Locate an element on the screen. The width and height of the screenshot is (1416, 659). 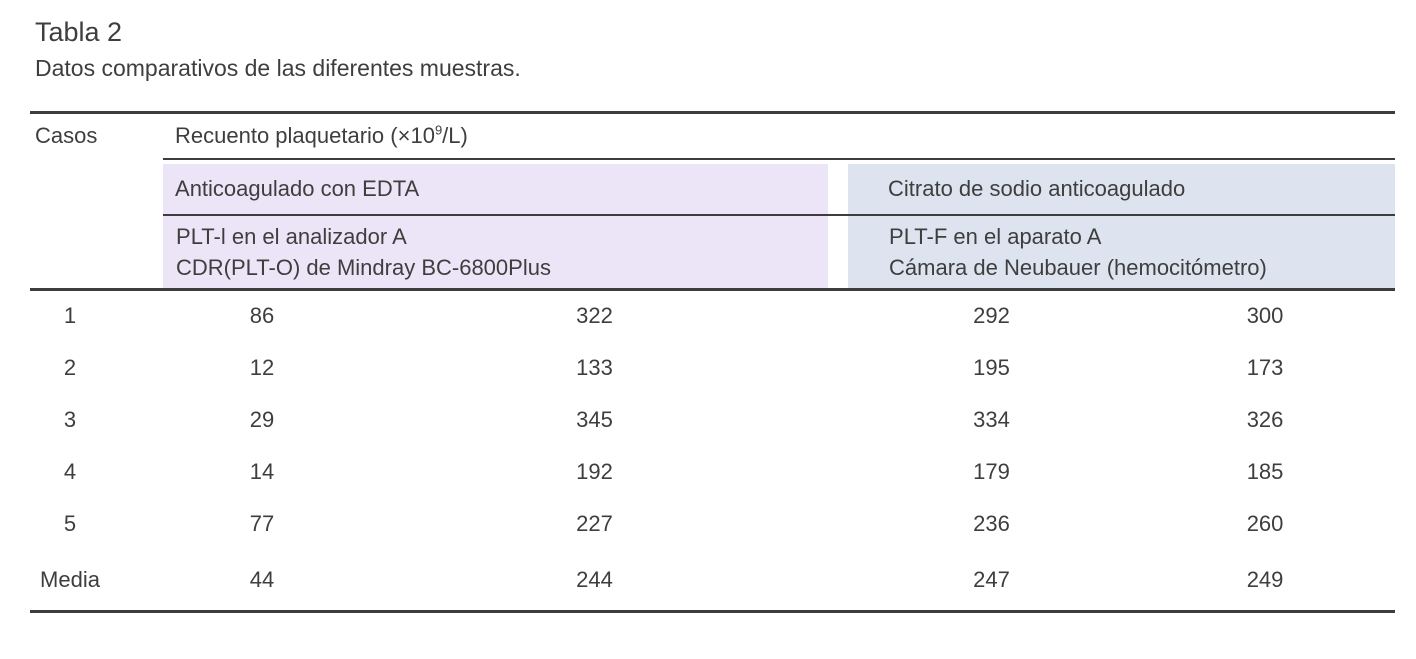
citrato-value-2-cell: 249 is located at coordinates (1265, 581).